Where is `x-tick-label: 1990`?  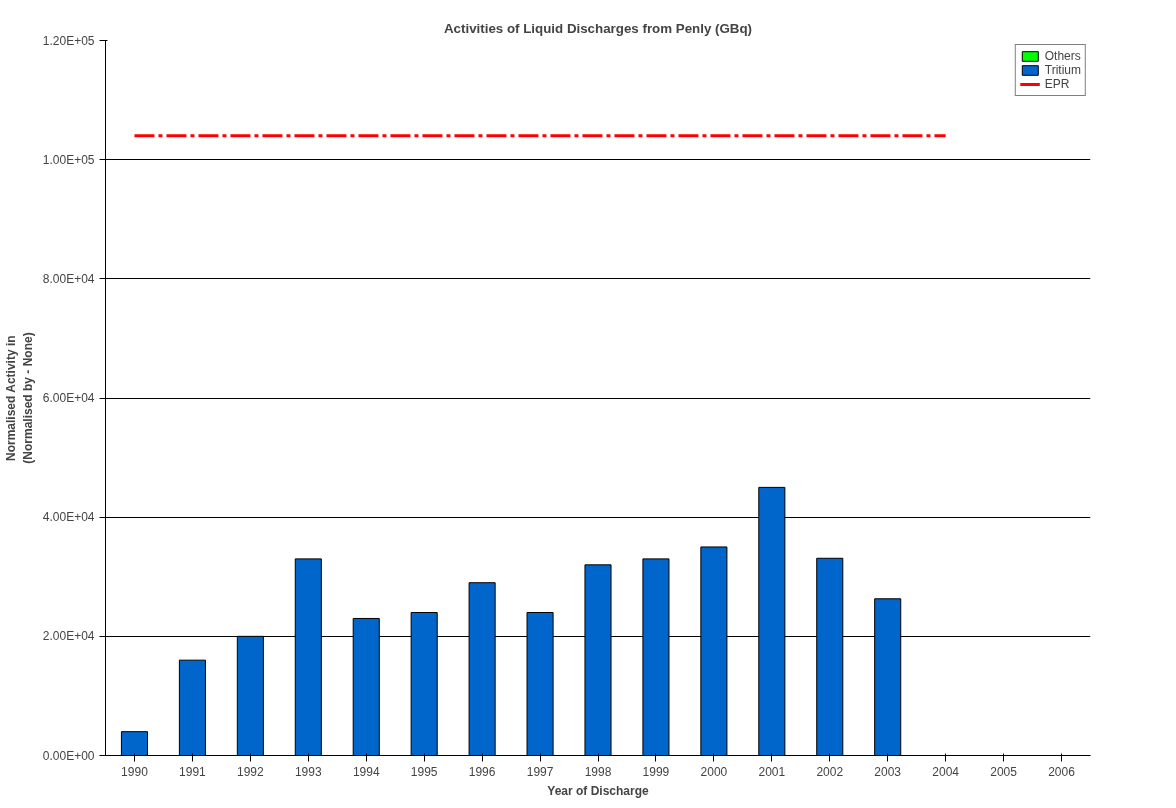
x-tick-label: 1990 is located at coordinates (135, 771).